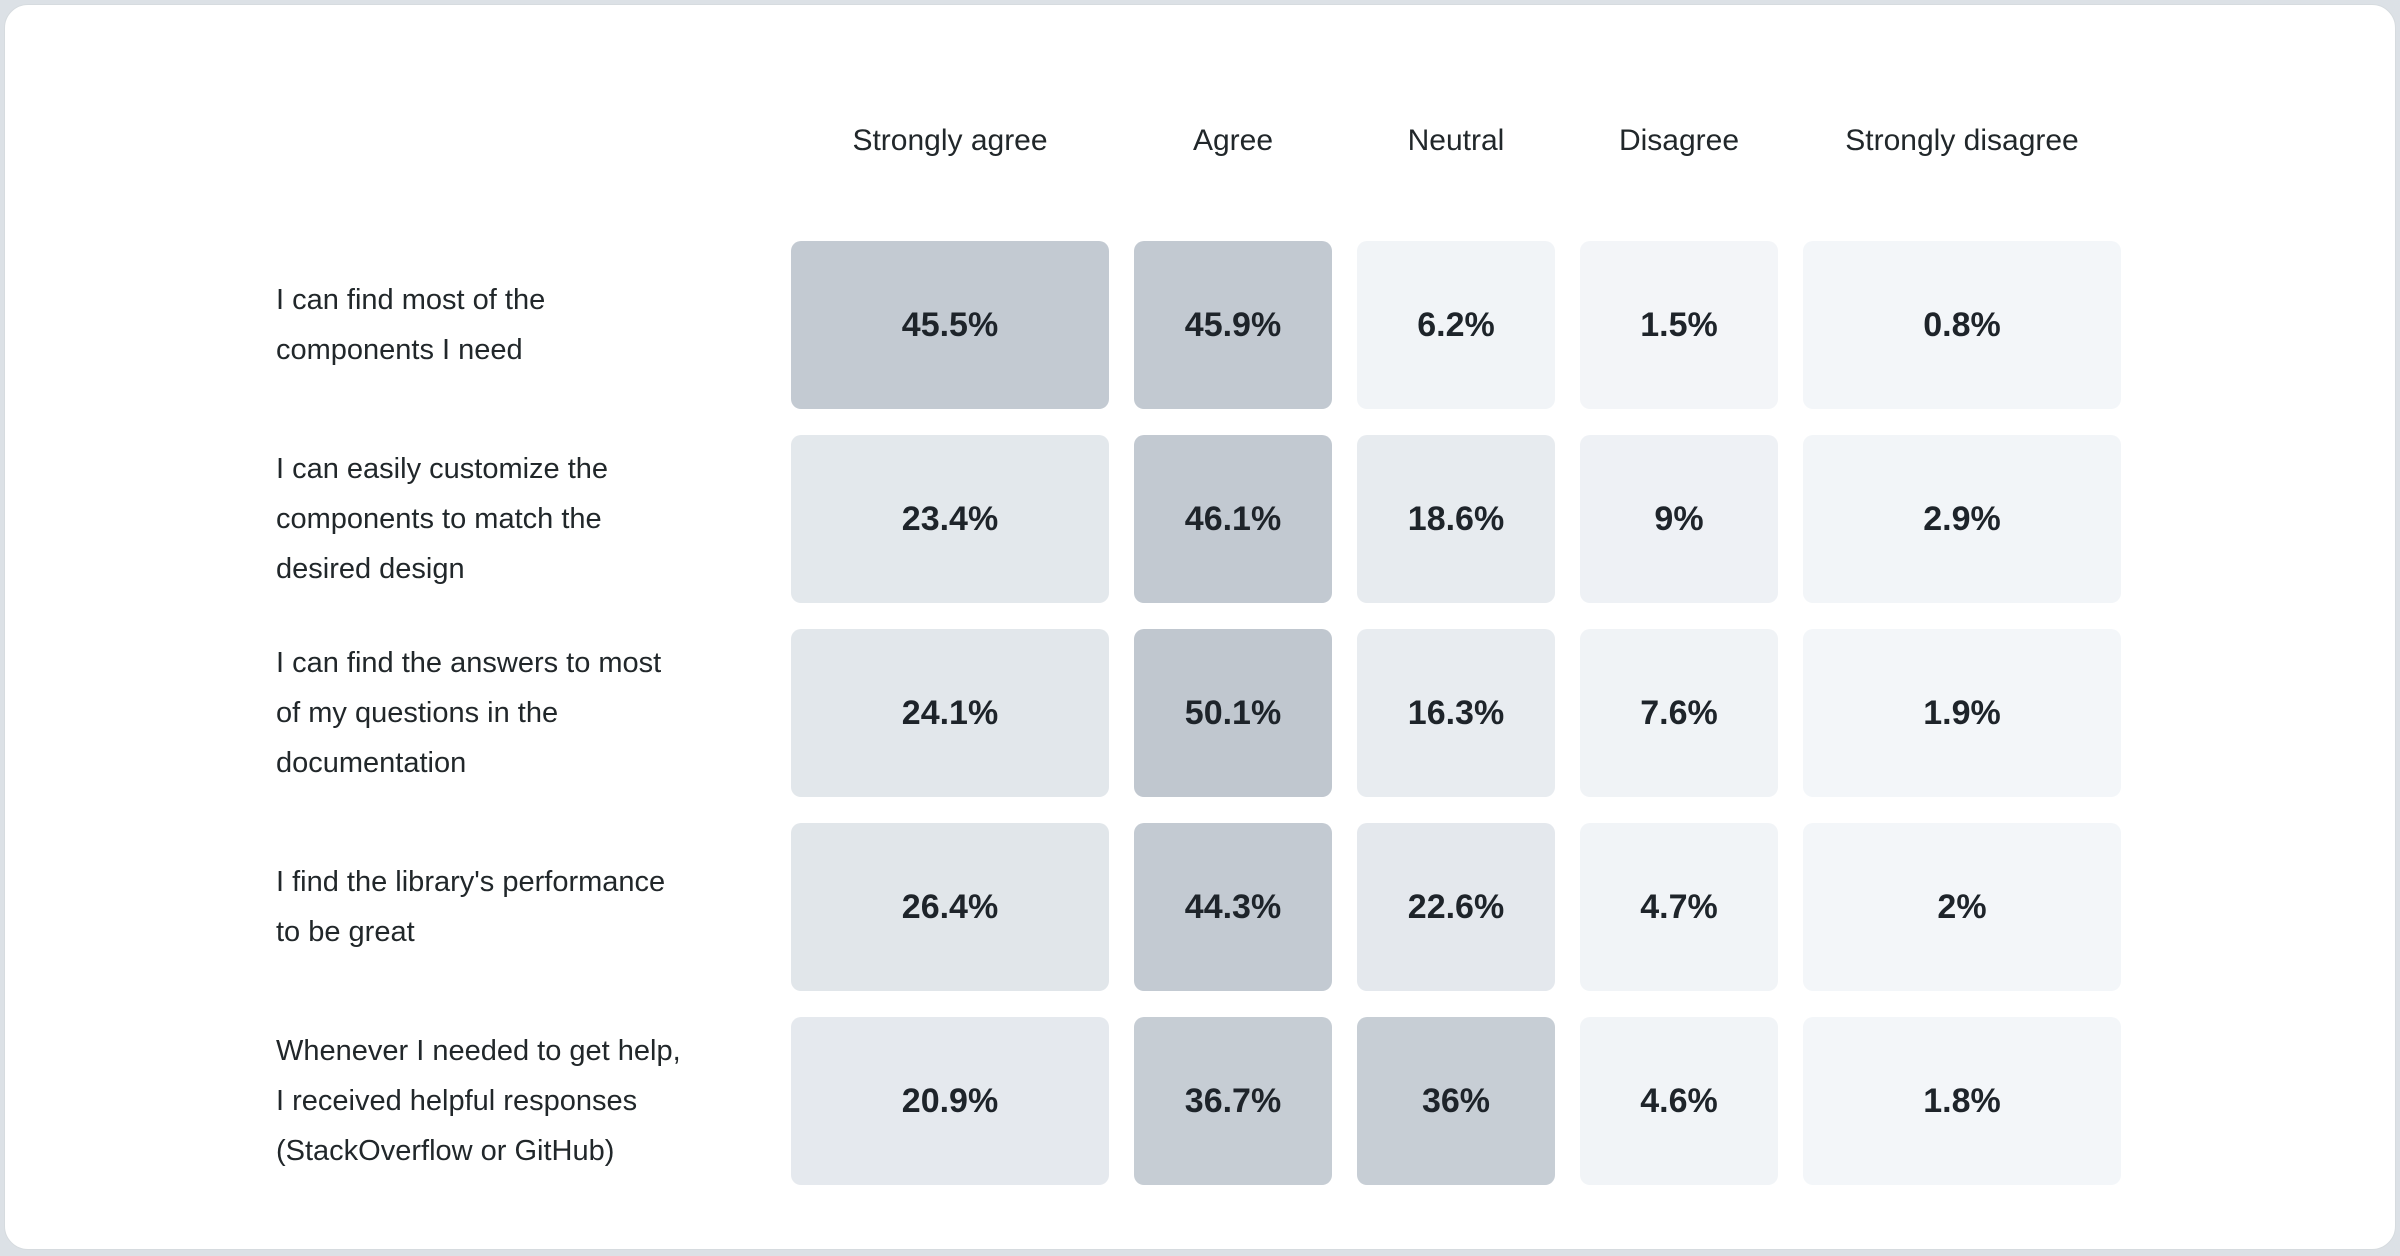 This screenshot has width=2400, height=1256. I want to click on heatmap-cell: 26.4%, so click(950, 907).